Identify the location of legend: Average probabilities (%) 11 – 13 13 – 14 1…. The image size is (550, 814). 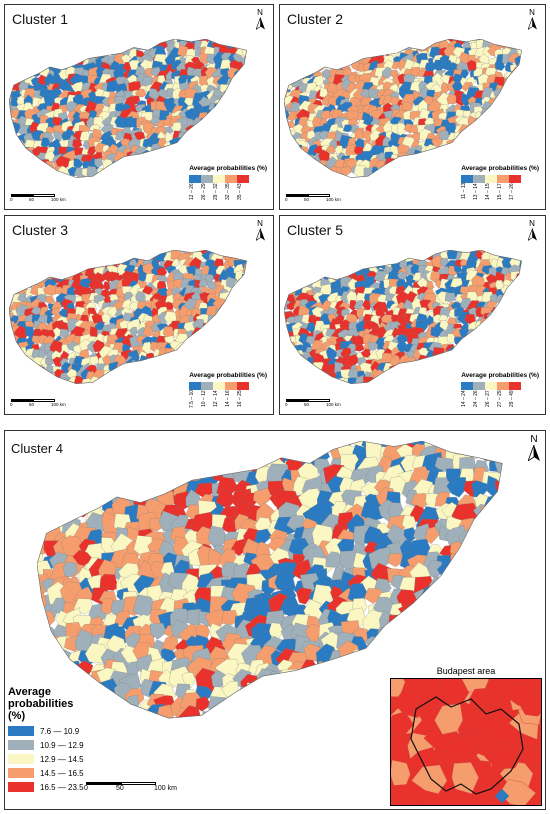
(500, 185).